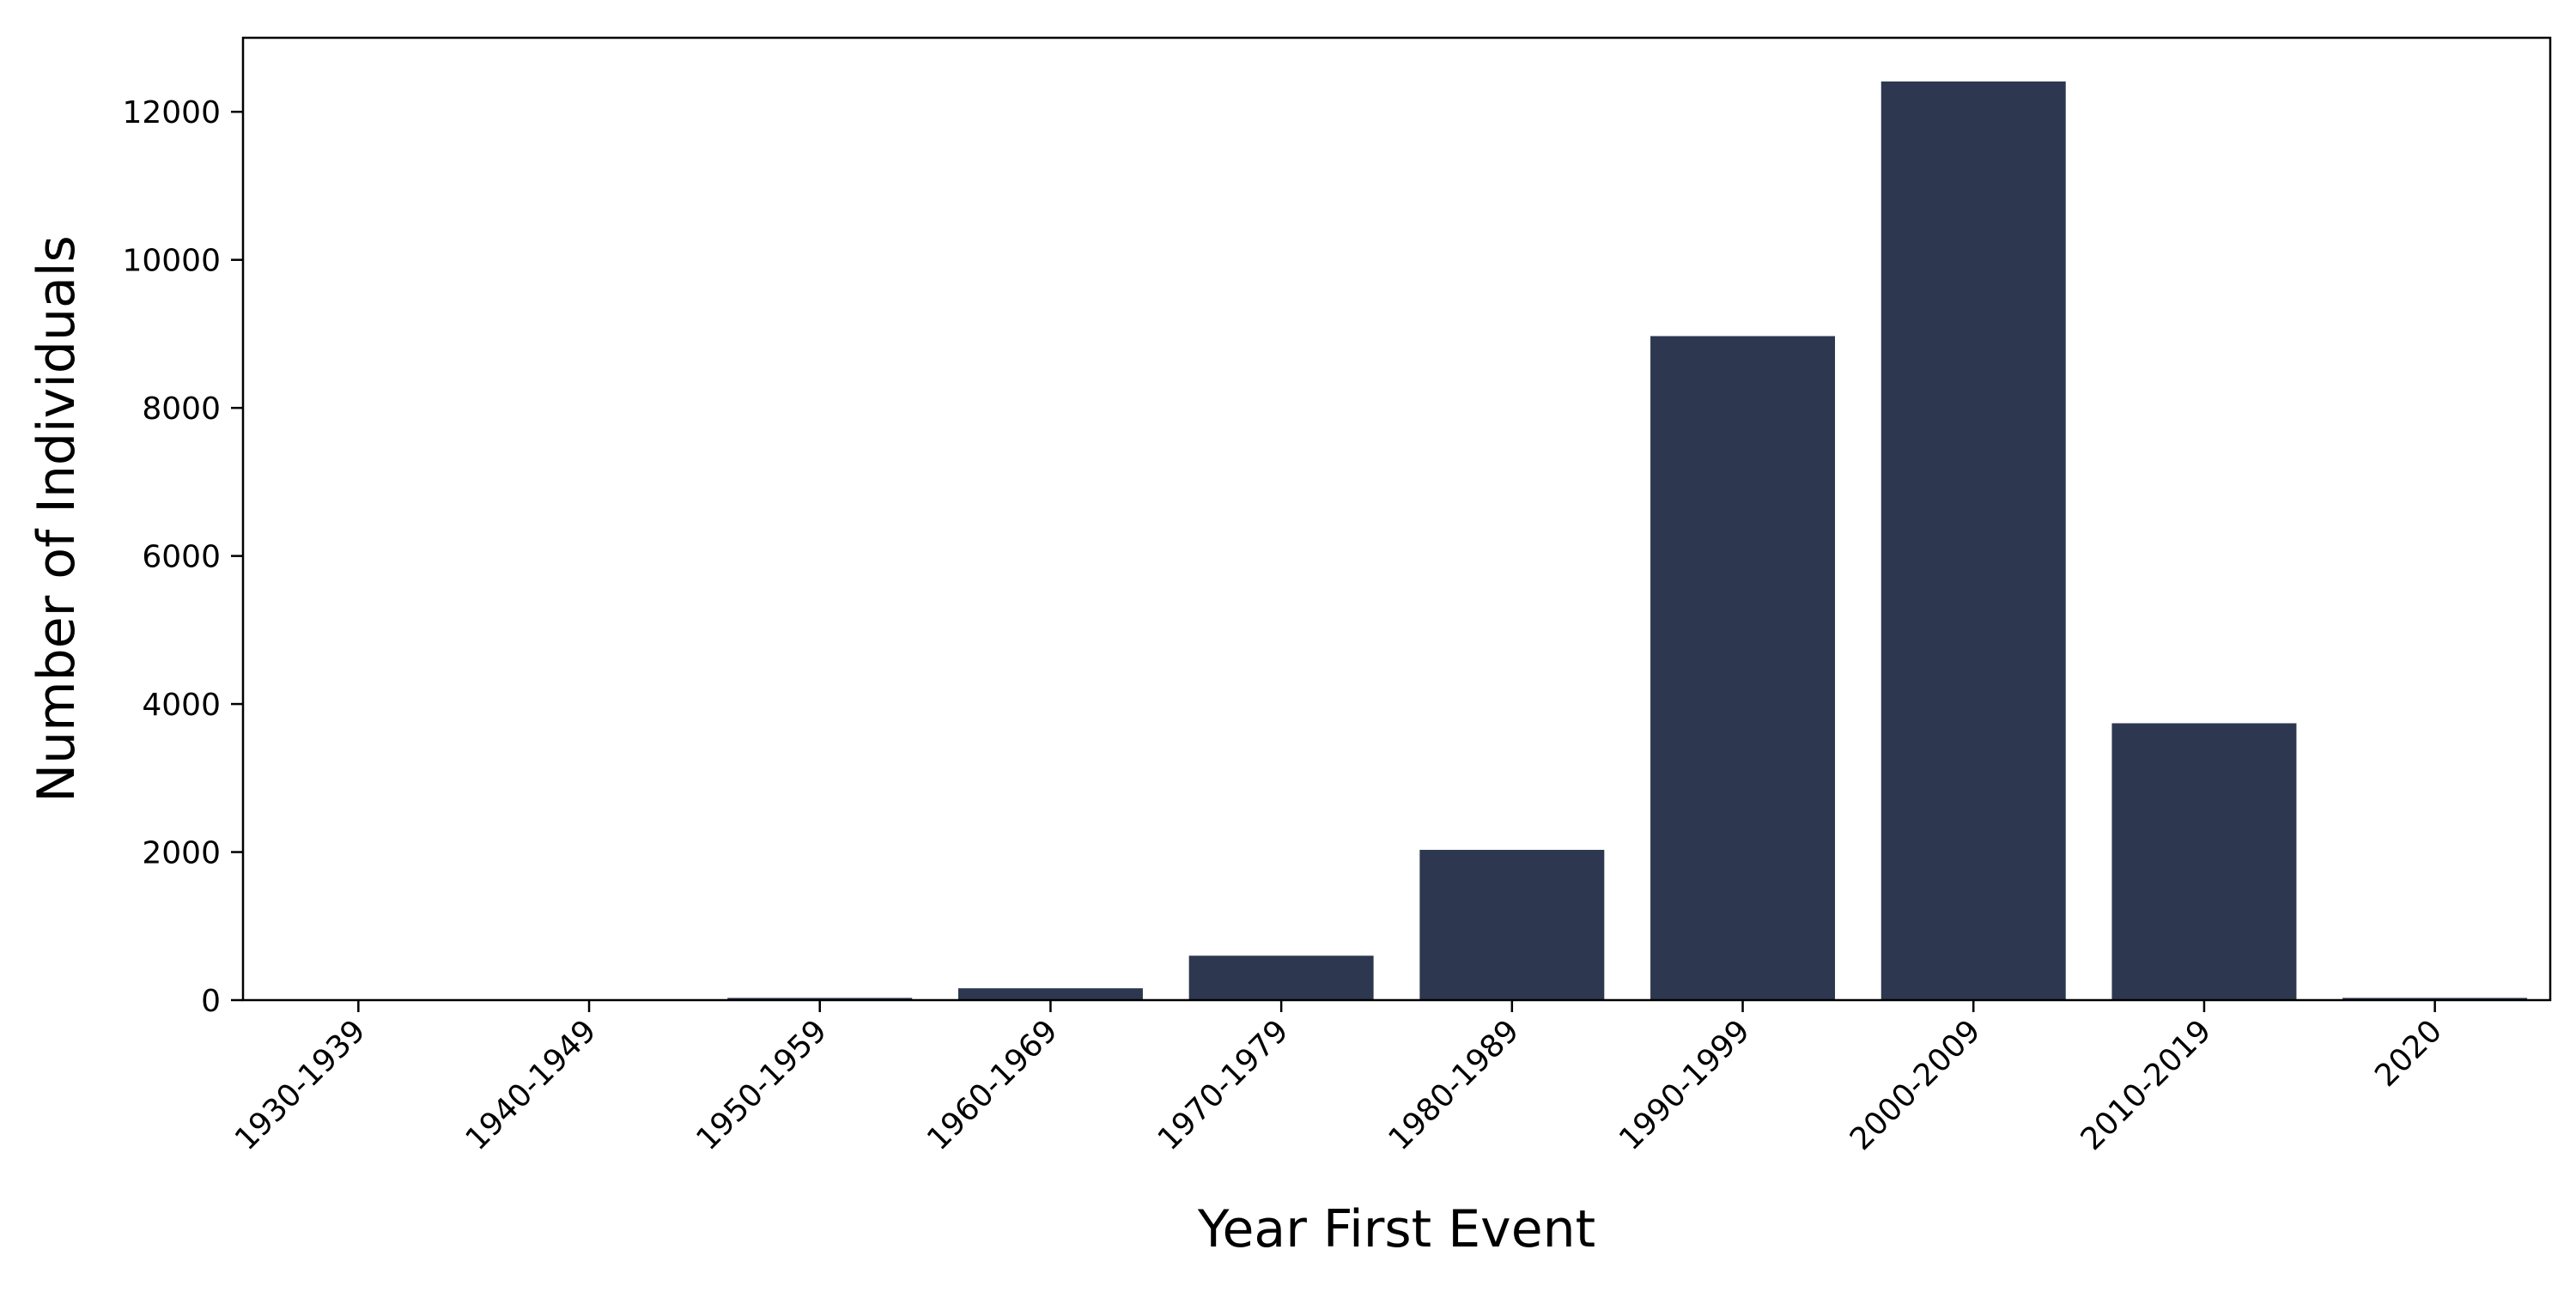 The height and width of the screenshot is (1292, 2576). I want to click on y-axis: 0 2000 4000 6000 8000 10000 12000, so click(182, 557).